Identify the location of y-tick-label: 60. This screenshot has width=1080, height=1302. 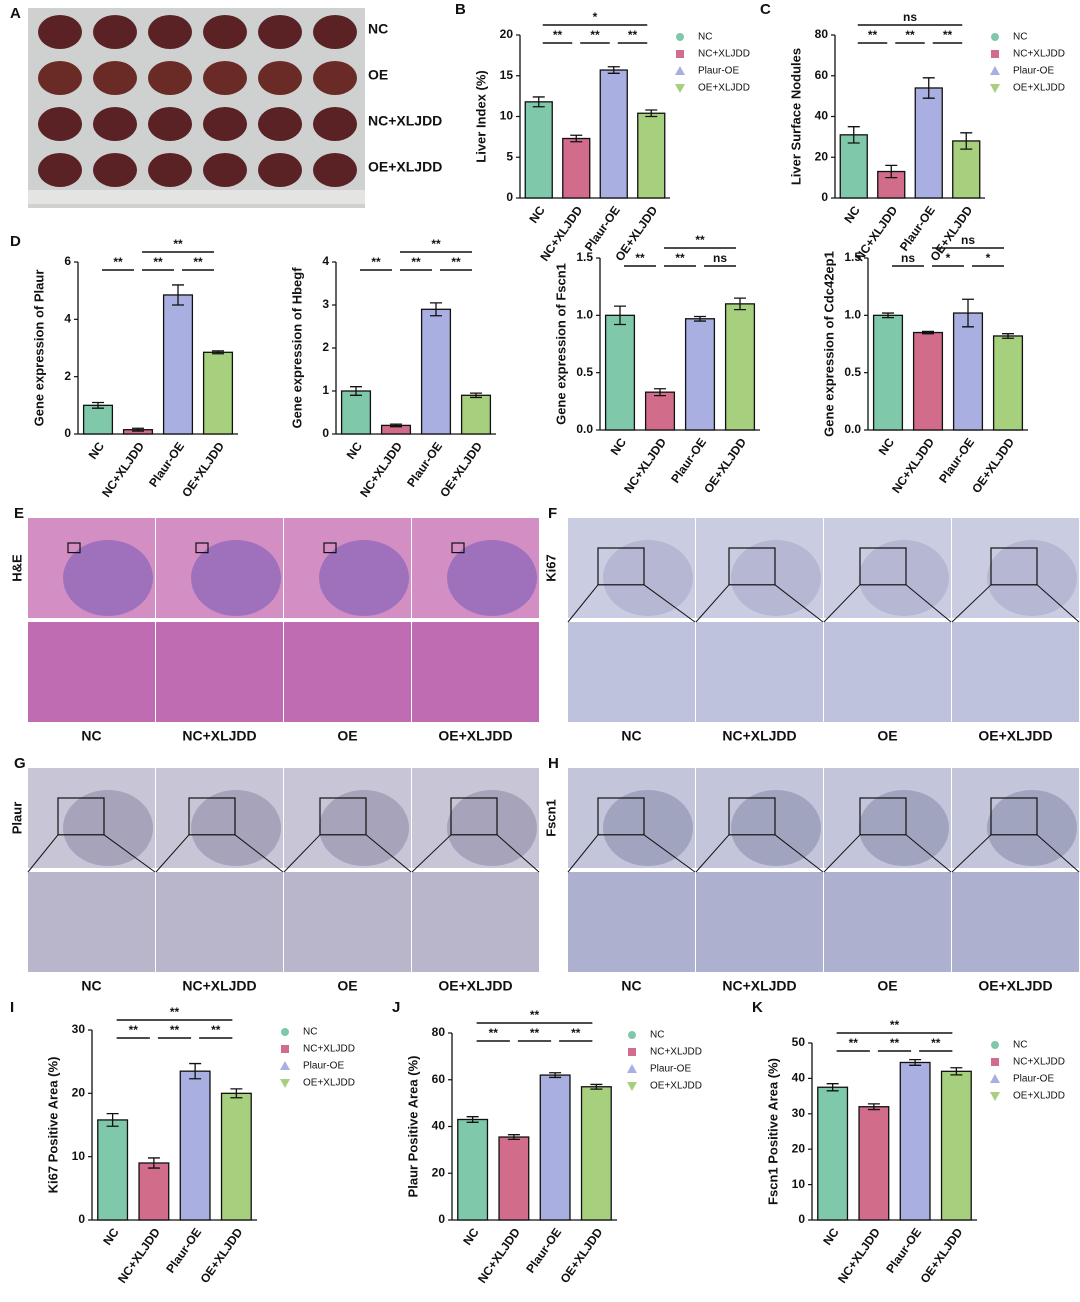
(822, 75).